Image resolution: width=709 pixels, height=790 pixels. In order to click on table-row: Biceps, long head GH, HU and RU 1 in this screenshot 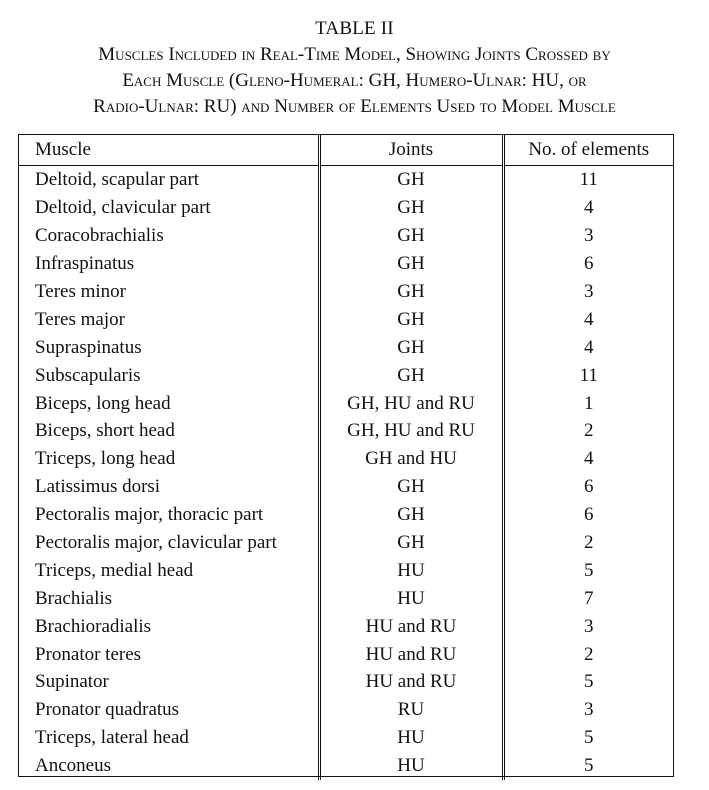, I will do `click(346, 403)`.